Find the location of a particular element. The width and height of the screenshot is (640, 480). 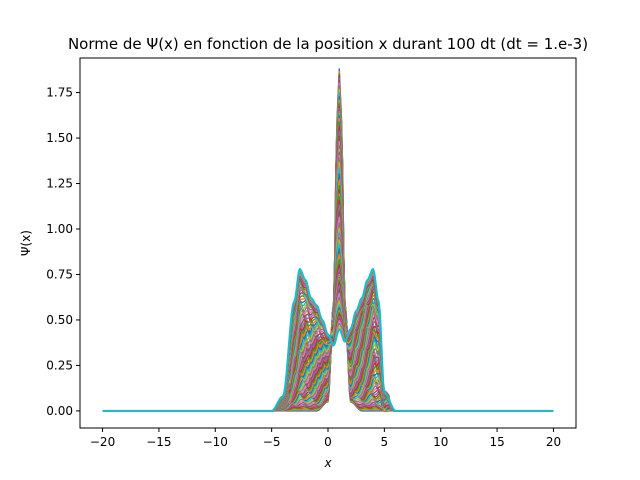

x-axis-label: x is located at coordinates (327, 463).